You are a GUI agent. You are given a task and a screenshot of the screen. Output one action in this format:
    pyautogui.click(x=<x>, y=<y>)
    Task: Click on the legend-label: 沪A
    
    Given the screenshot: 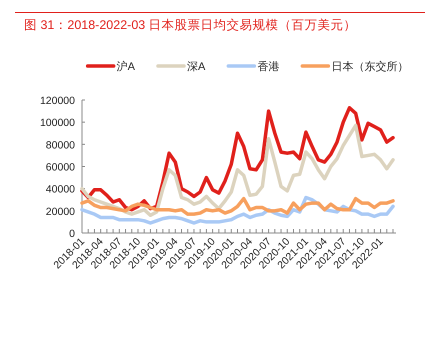 What is the action you would take?
    pyautogui.click(x=126, y=66)
    